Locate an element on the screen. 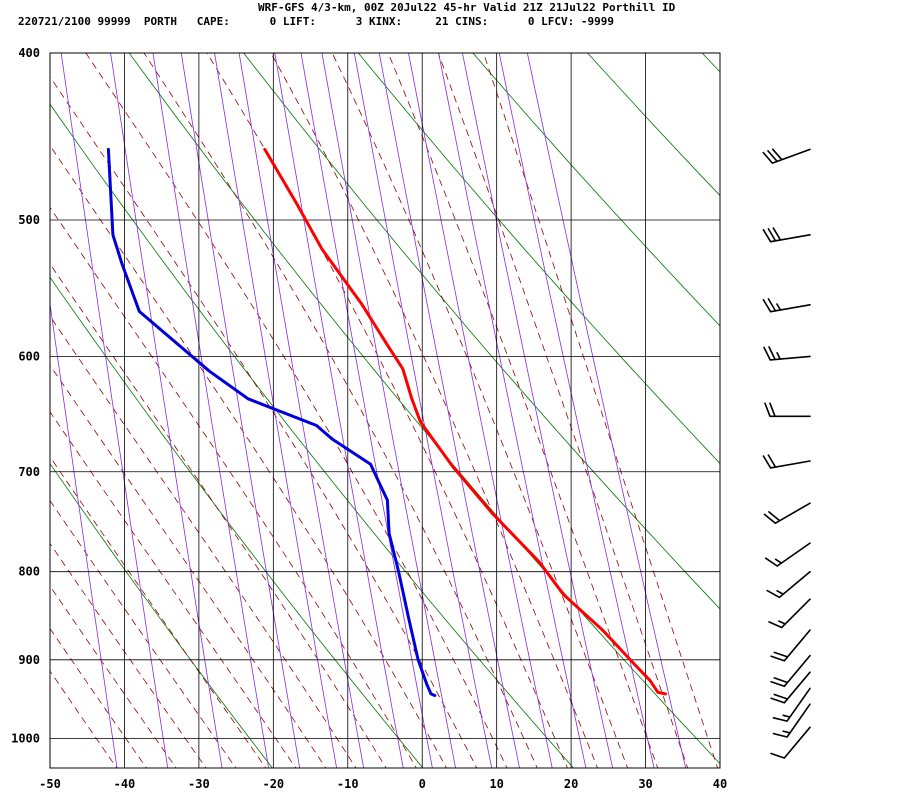  y-tick-label: 700 is located at coordinates (29, 472).